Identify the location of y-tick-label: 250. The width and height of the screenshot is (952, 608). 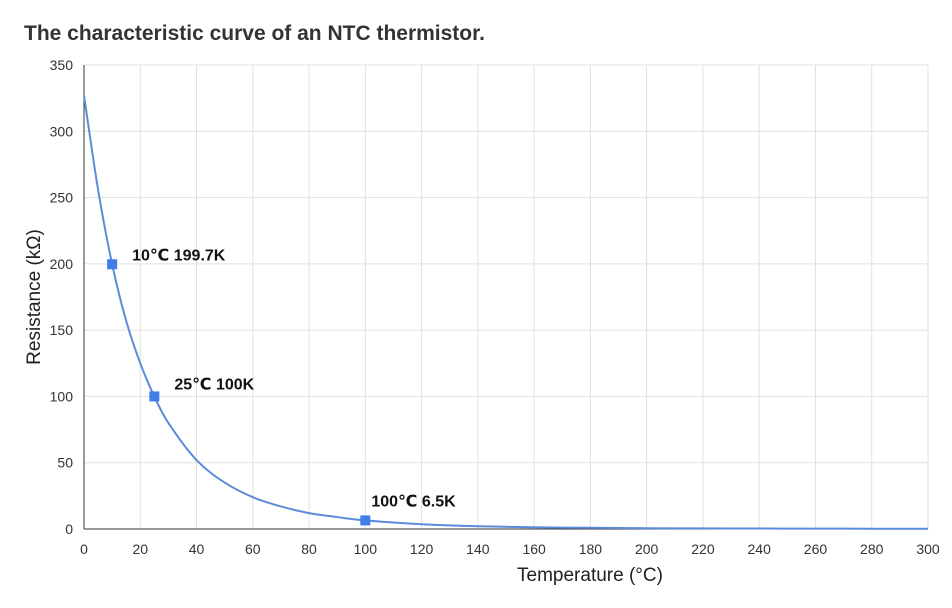
(62, 198).